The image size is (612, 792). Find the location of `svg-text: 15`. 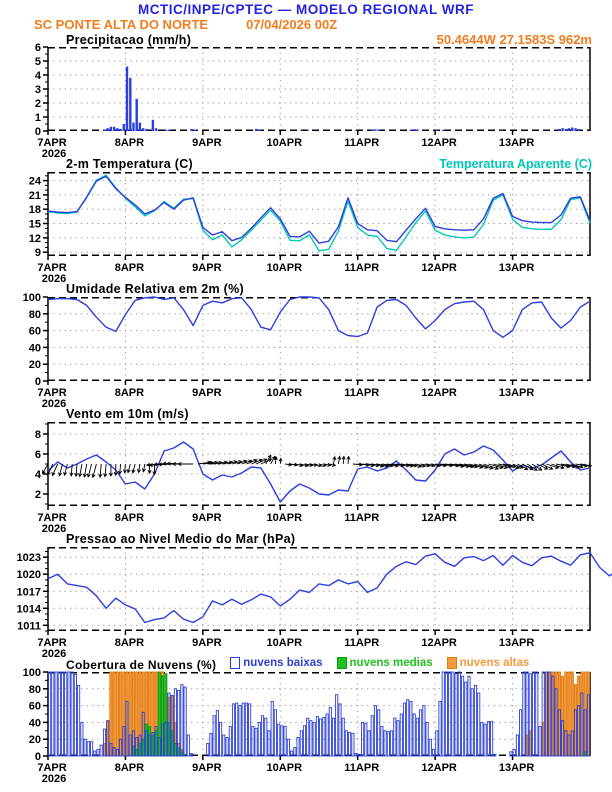

svg-text: 15 is located at coordinates (35, 225).